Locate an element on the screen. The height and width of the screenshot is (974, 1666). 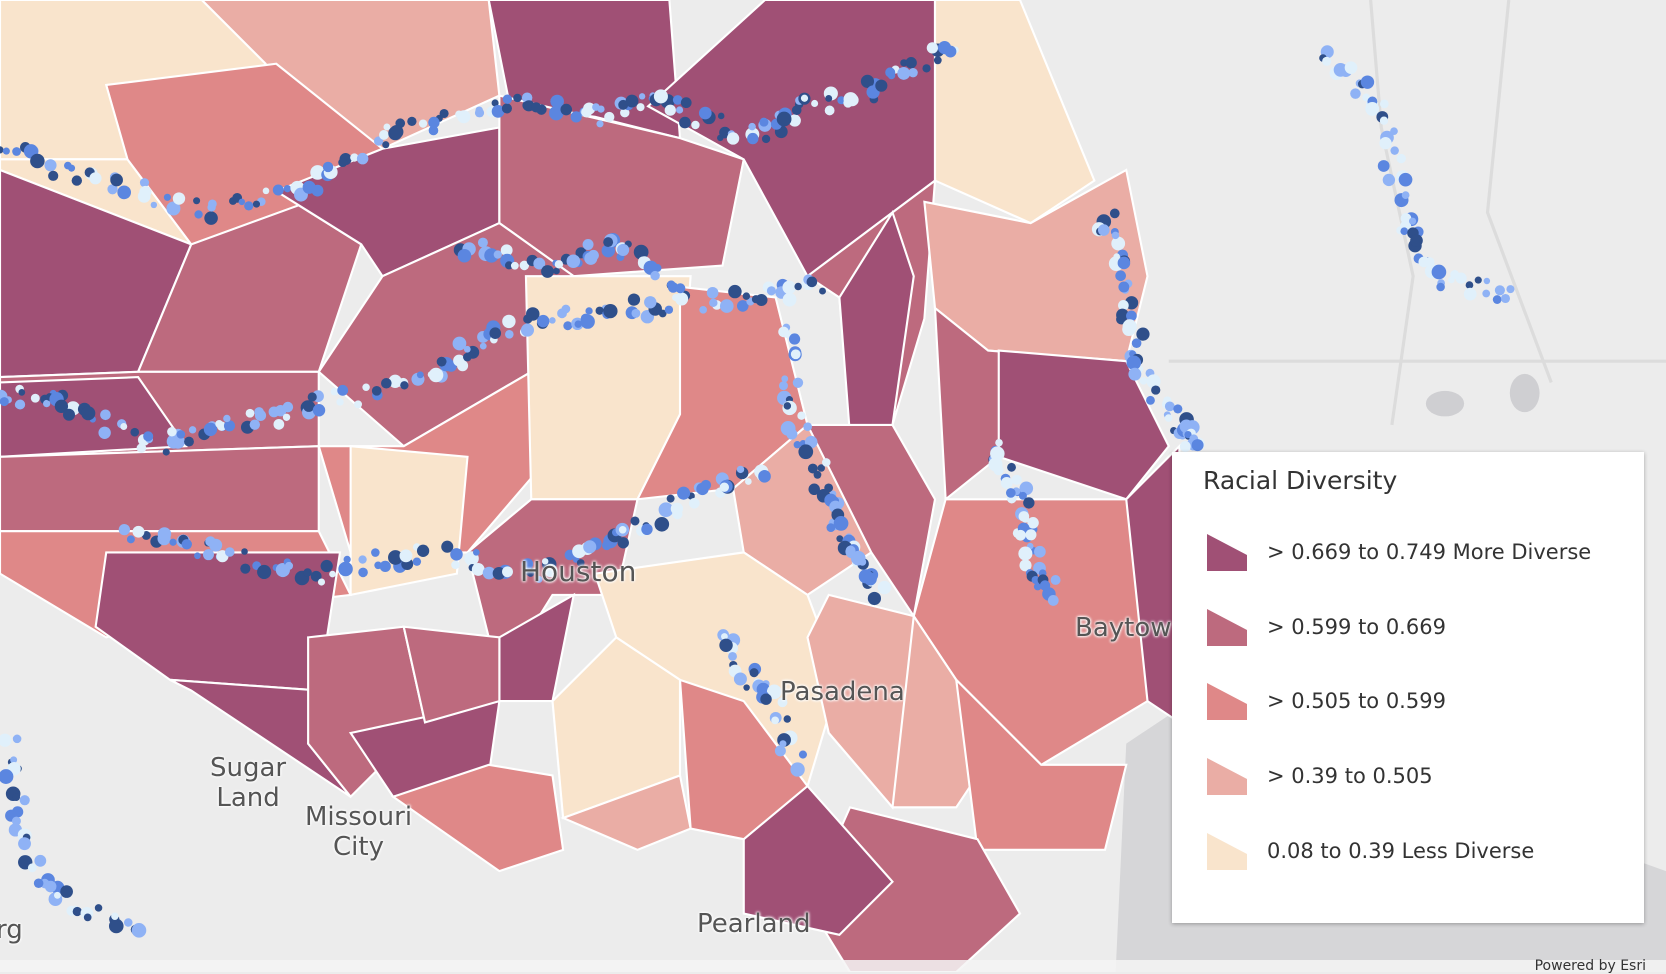
attribution-text: Powered by Esri is located at coordinates (1590, 966).